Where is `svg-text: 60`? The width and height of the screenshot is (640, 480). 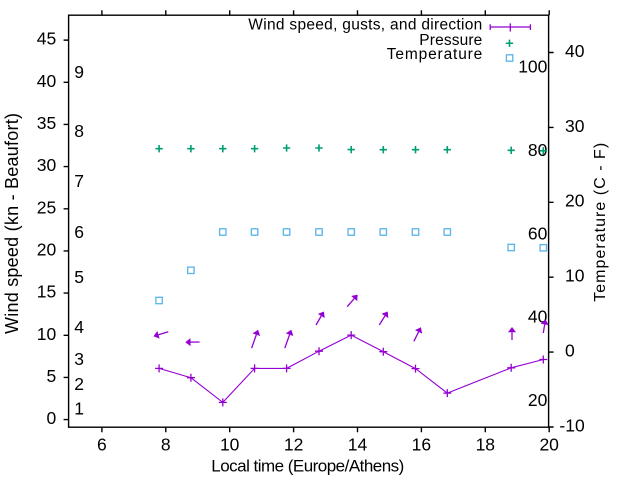 svg-text: 60 is located at coordinates (538, 233).